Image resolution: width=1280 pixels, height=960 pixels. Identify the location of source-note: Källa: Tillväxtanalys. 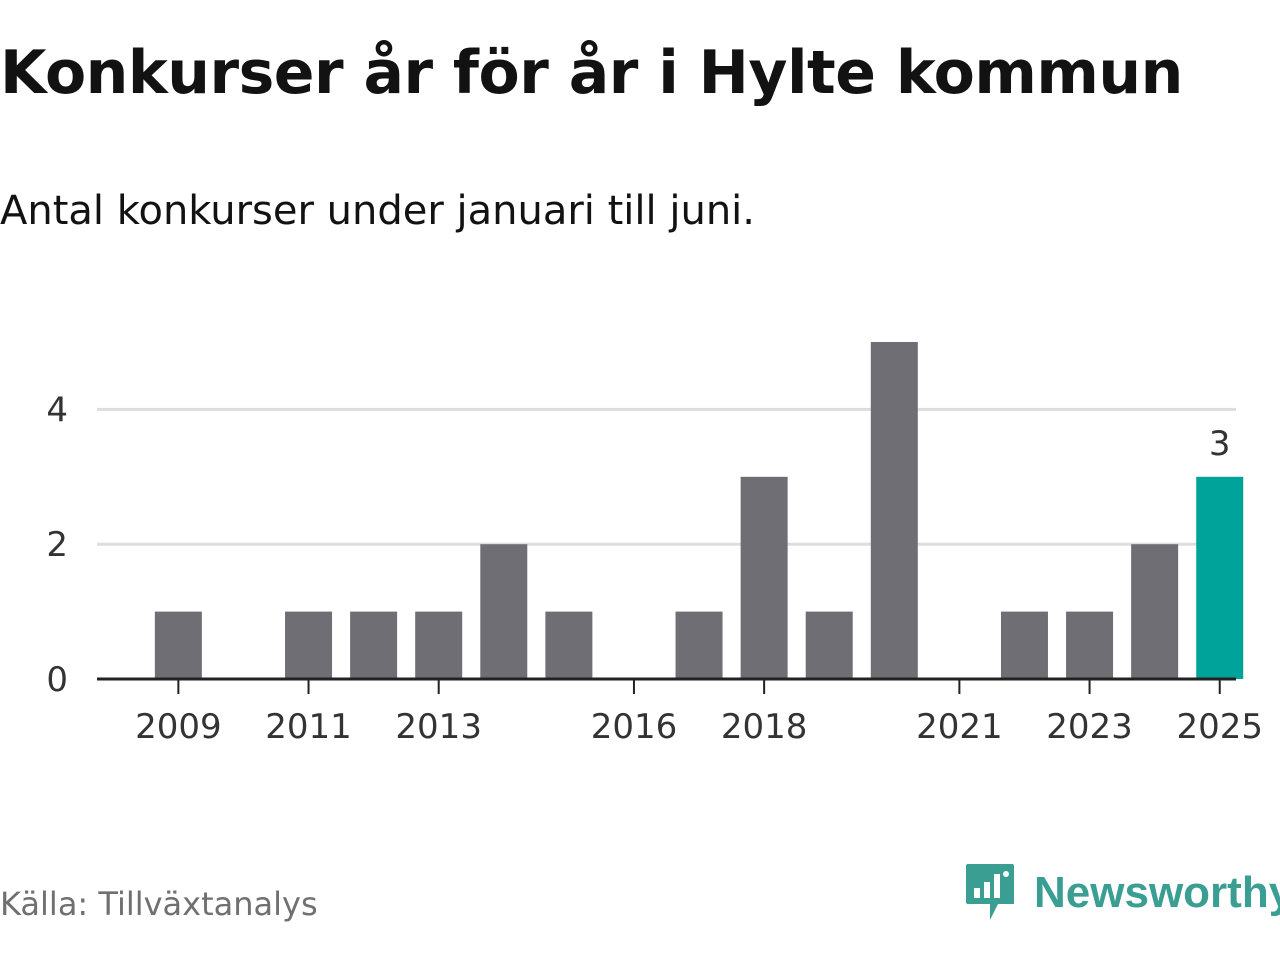
(159, 904).